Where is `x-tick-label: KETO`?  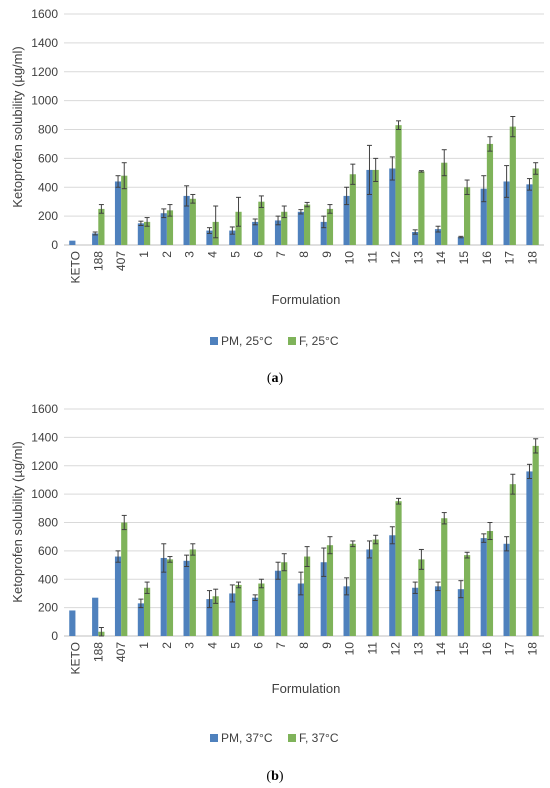 x-tick-label: KETO is located at coordinates (75, 658).